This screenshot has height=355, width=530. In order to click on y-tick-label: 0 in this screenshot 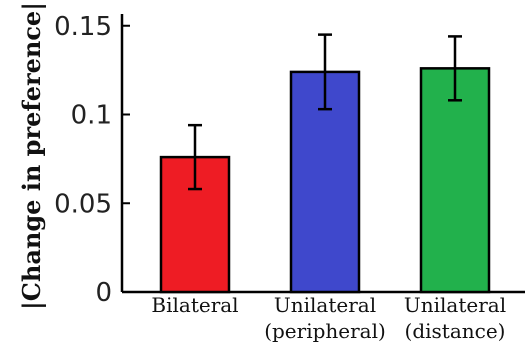, I will do `click(103, 293)`.